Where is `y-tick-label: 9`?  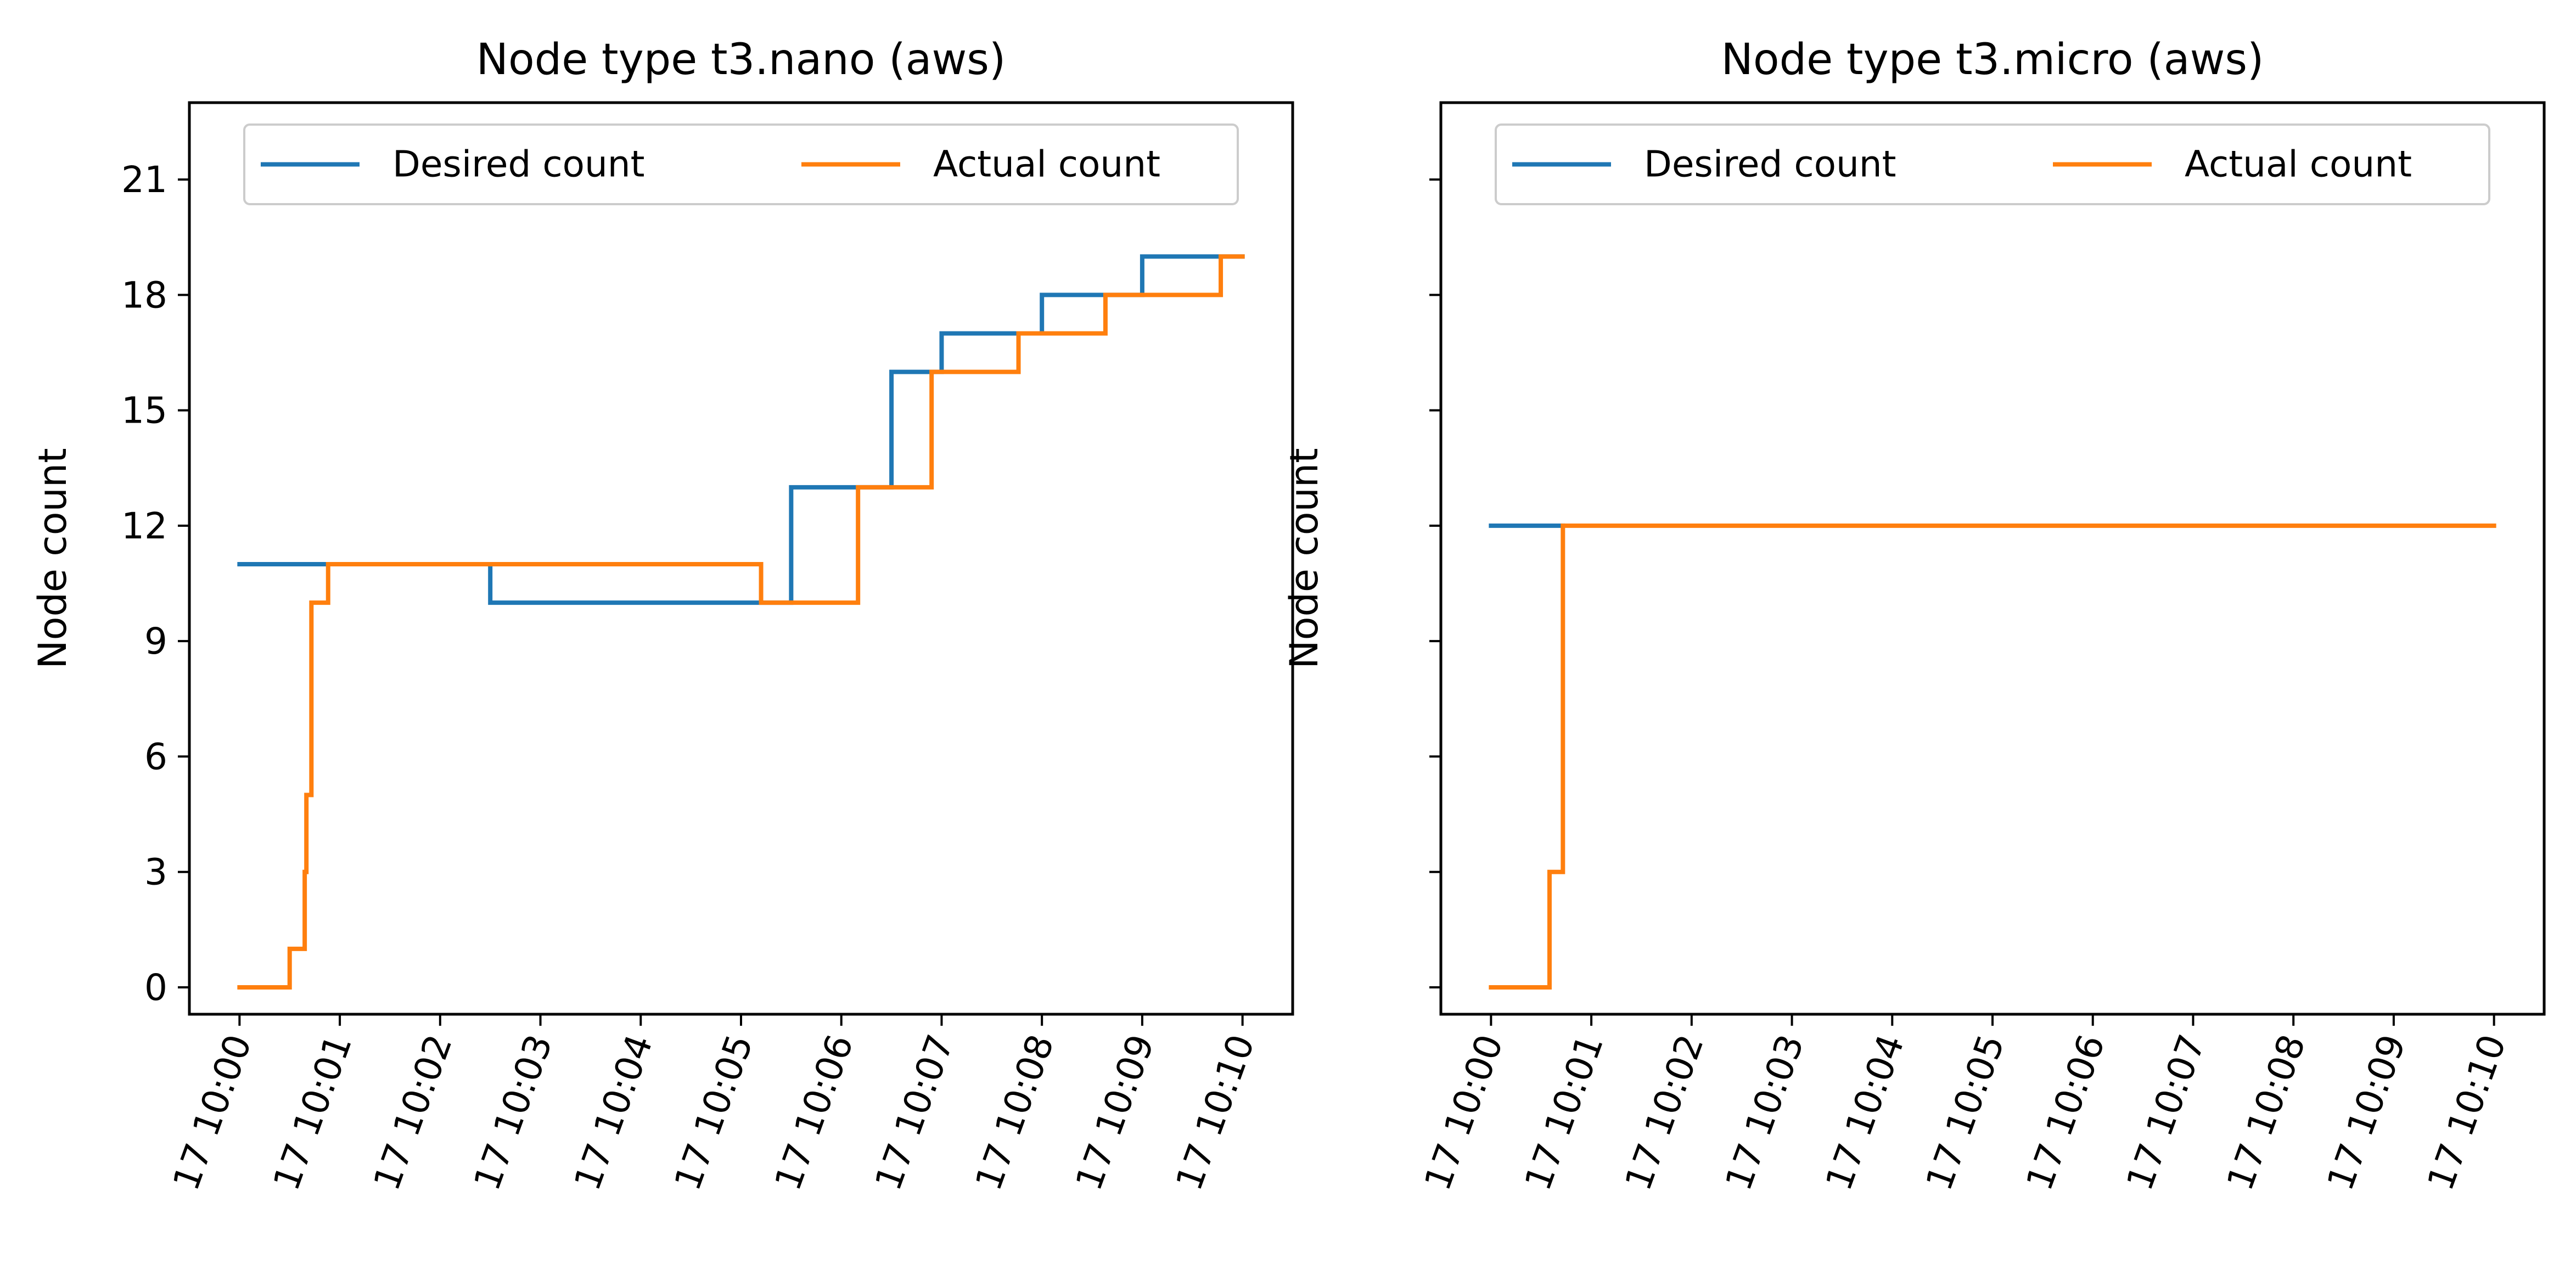
y-tick-label: 9 is located at coordinates (155, 641).